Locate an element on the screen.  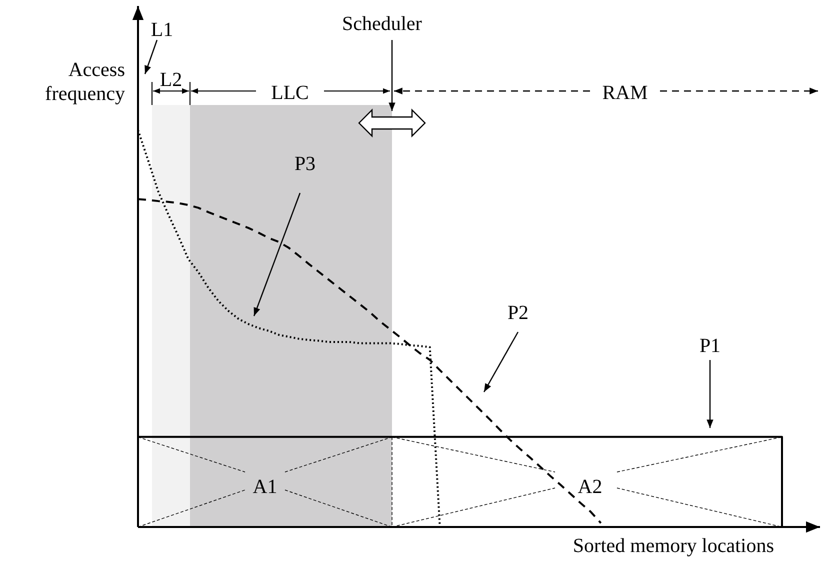
x-axis-title: Sorted memory locations is located at coordinates (673, 546).